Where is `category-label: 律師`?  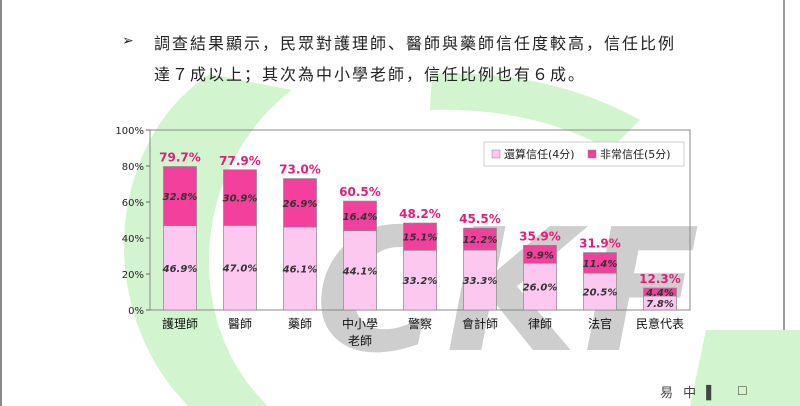 category-label: 律師 is located at coordinates (540, 324).